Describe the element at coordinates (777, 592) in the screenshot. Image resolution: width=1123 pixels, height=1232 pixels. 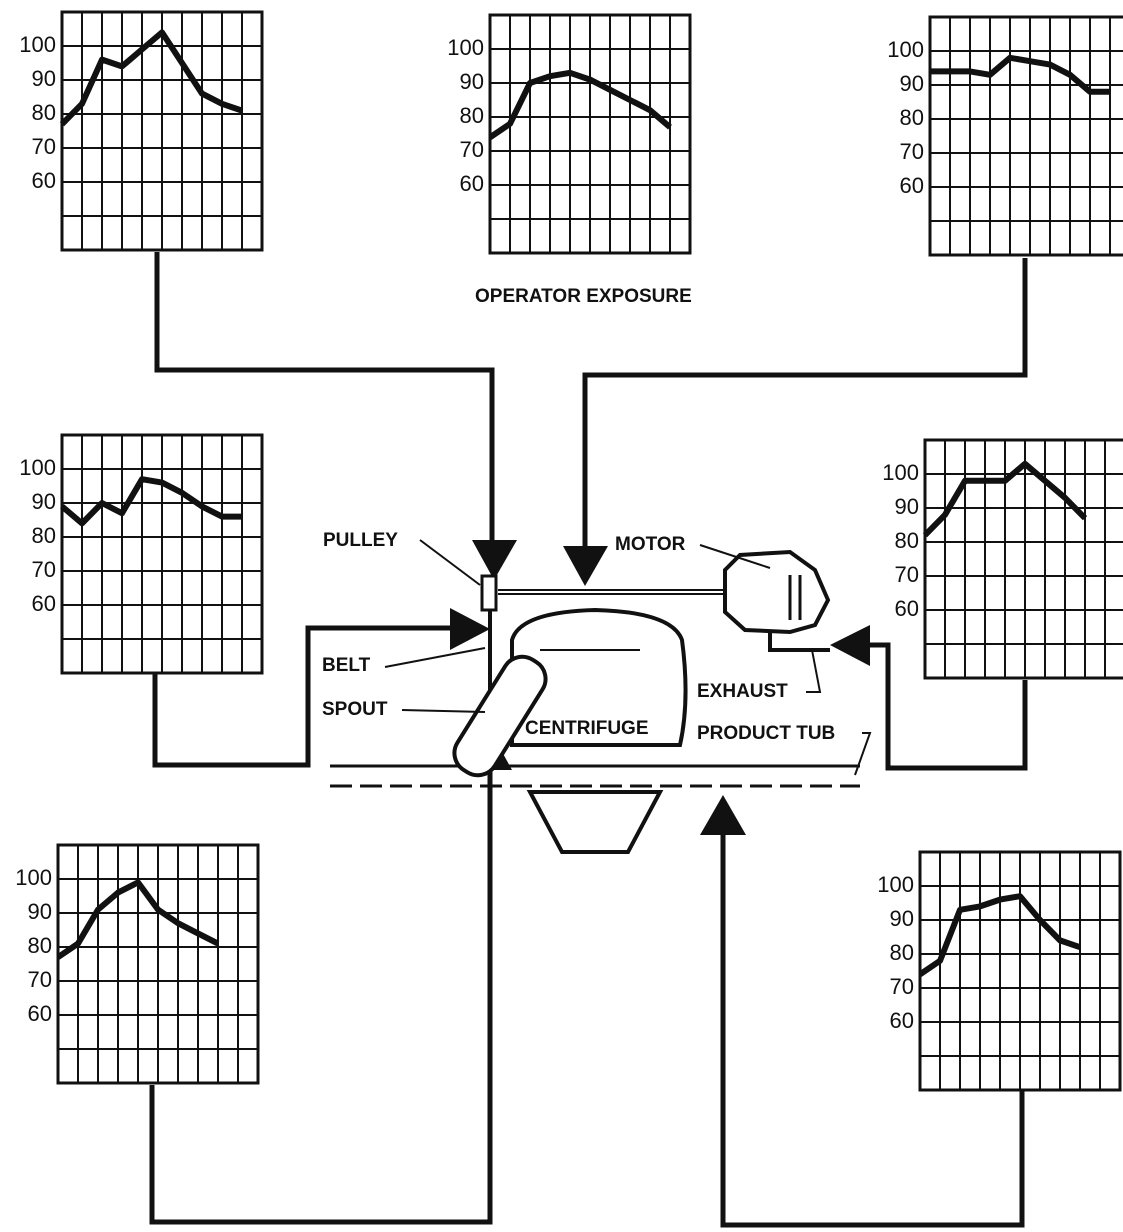
I see `motor` at that location.